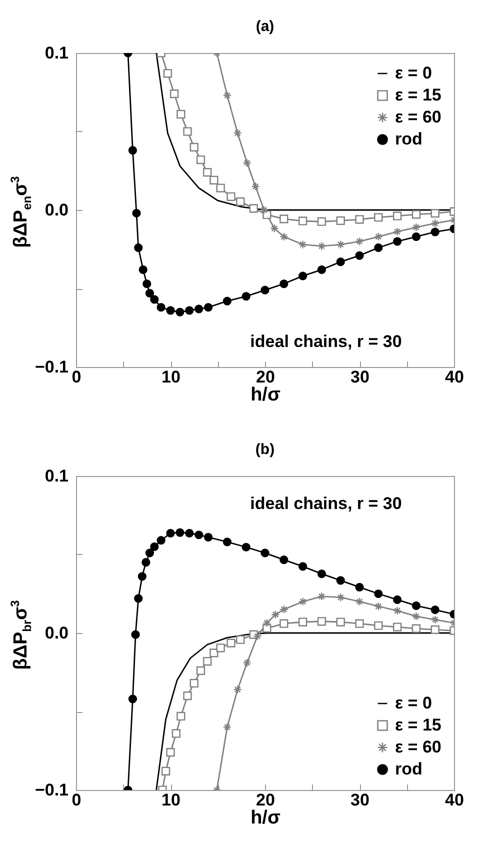  What do you see at coordinates (56, 476) in the screenshot?
I see `y-tick-label: 0.1` at bounding box center [56, 476].